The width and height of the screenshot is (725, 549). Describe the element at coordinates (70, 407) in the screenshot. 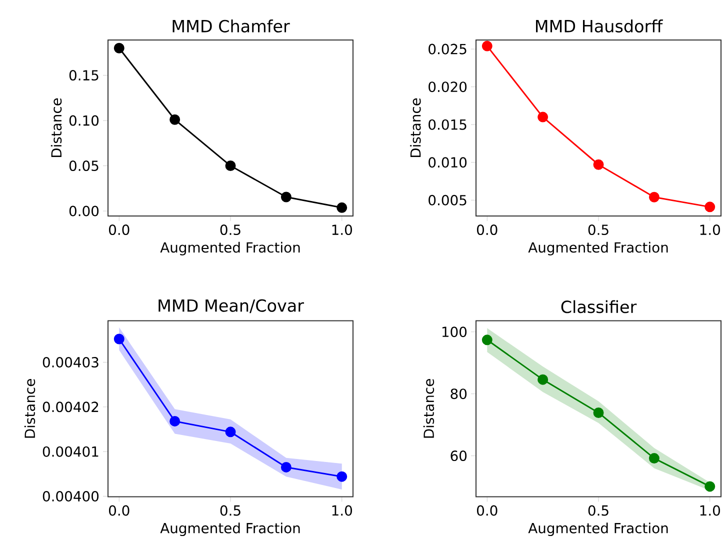

I see `y-tick-label: 0.00402` at that location.